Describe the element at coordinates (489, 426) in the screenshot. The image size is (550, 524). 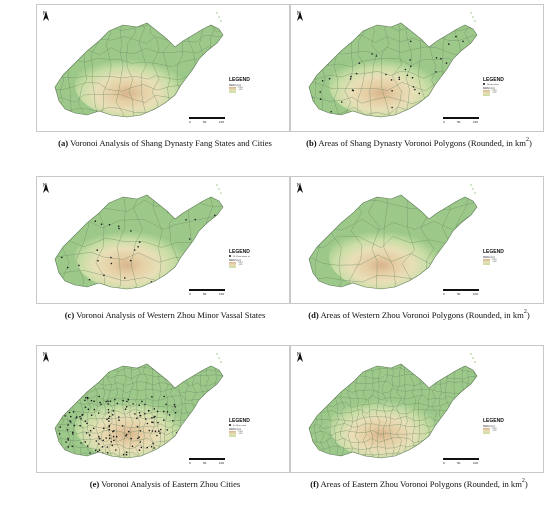
I see `dem-label: DEM (m)` at that location.